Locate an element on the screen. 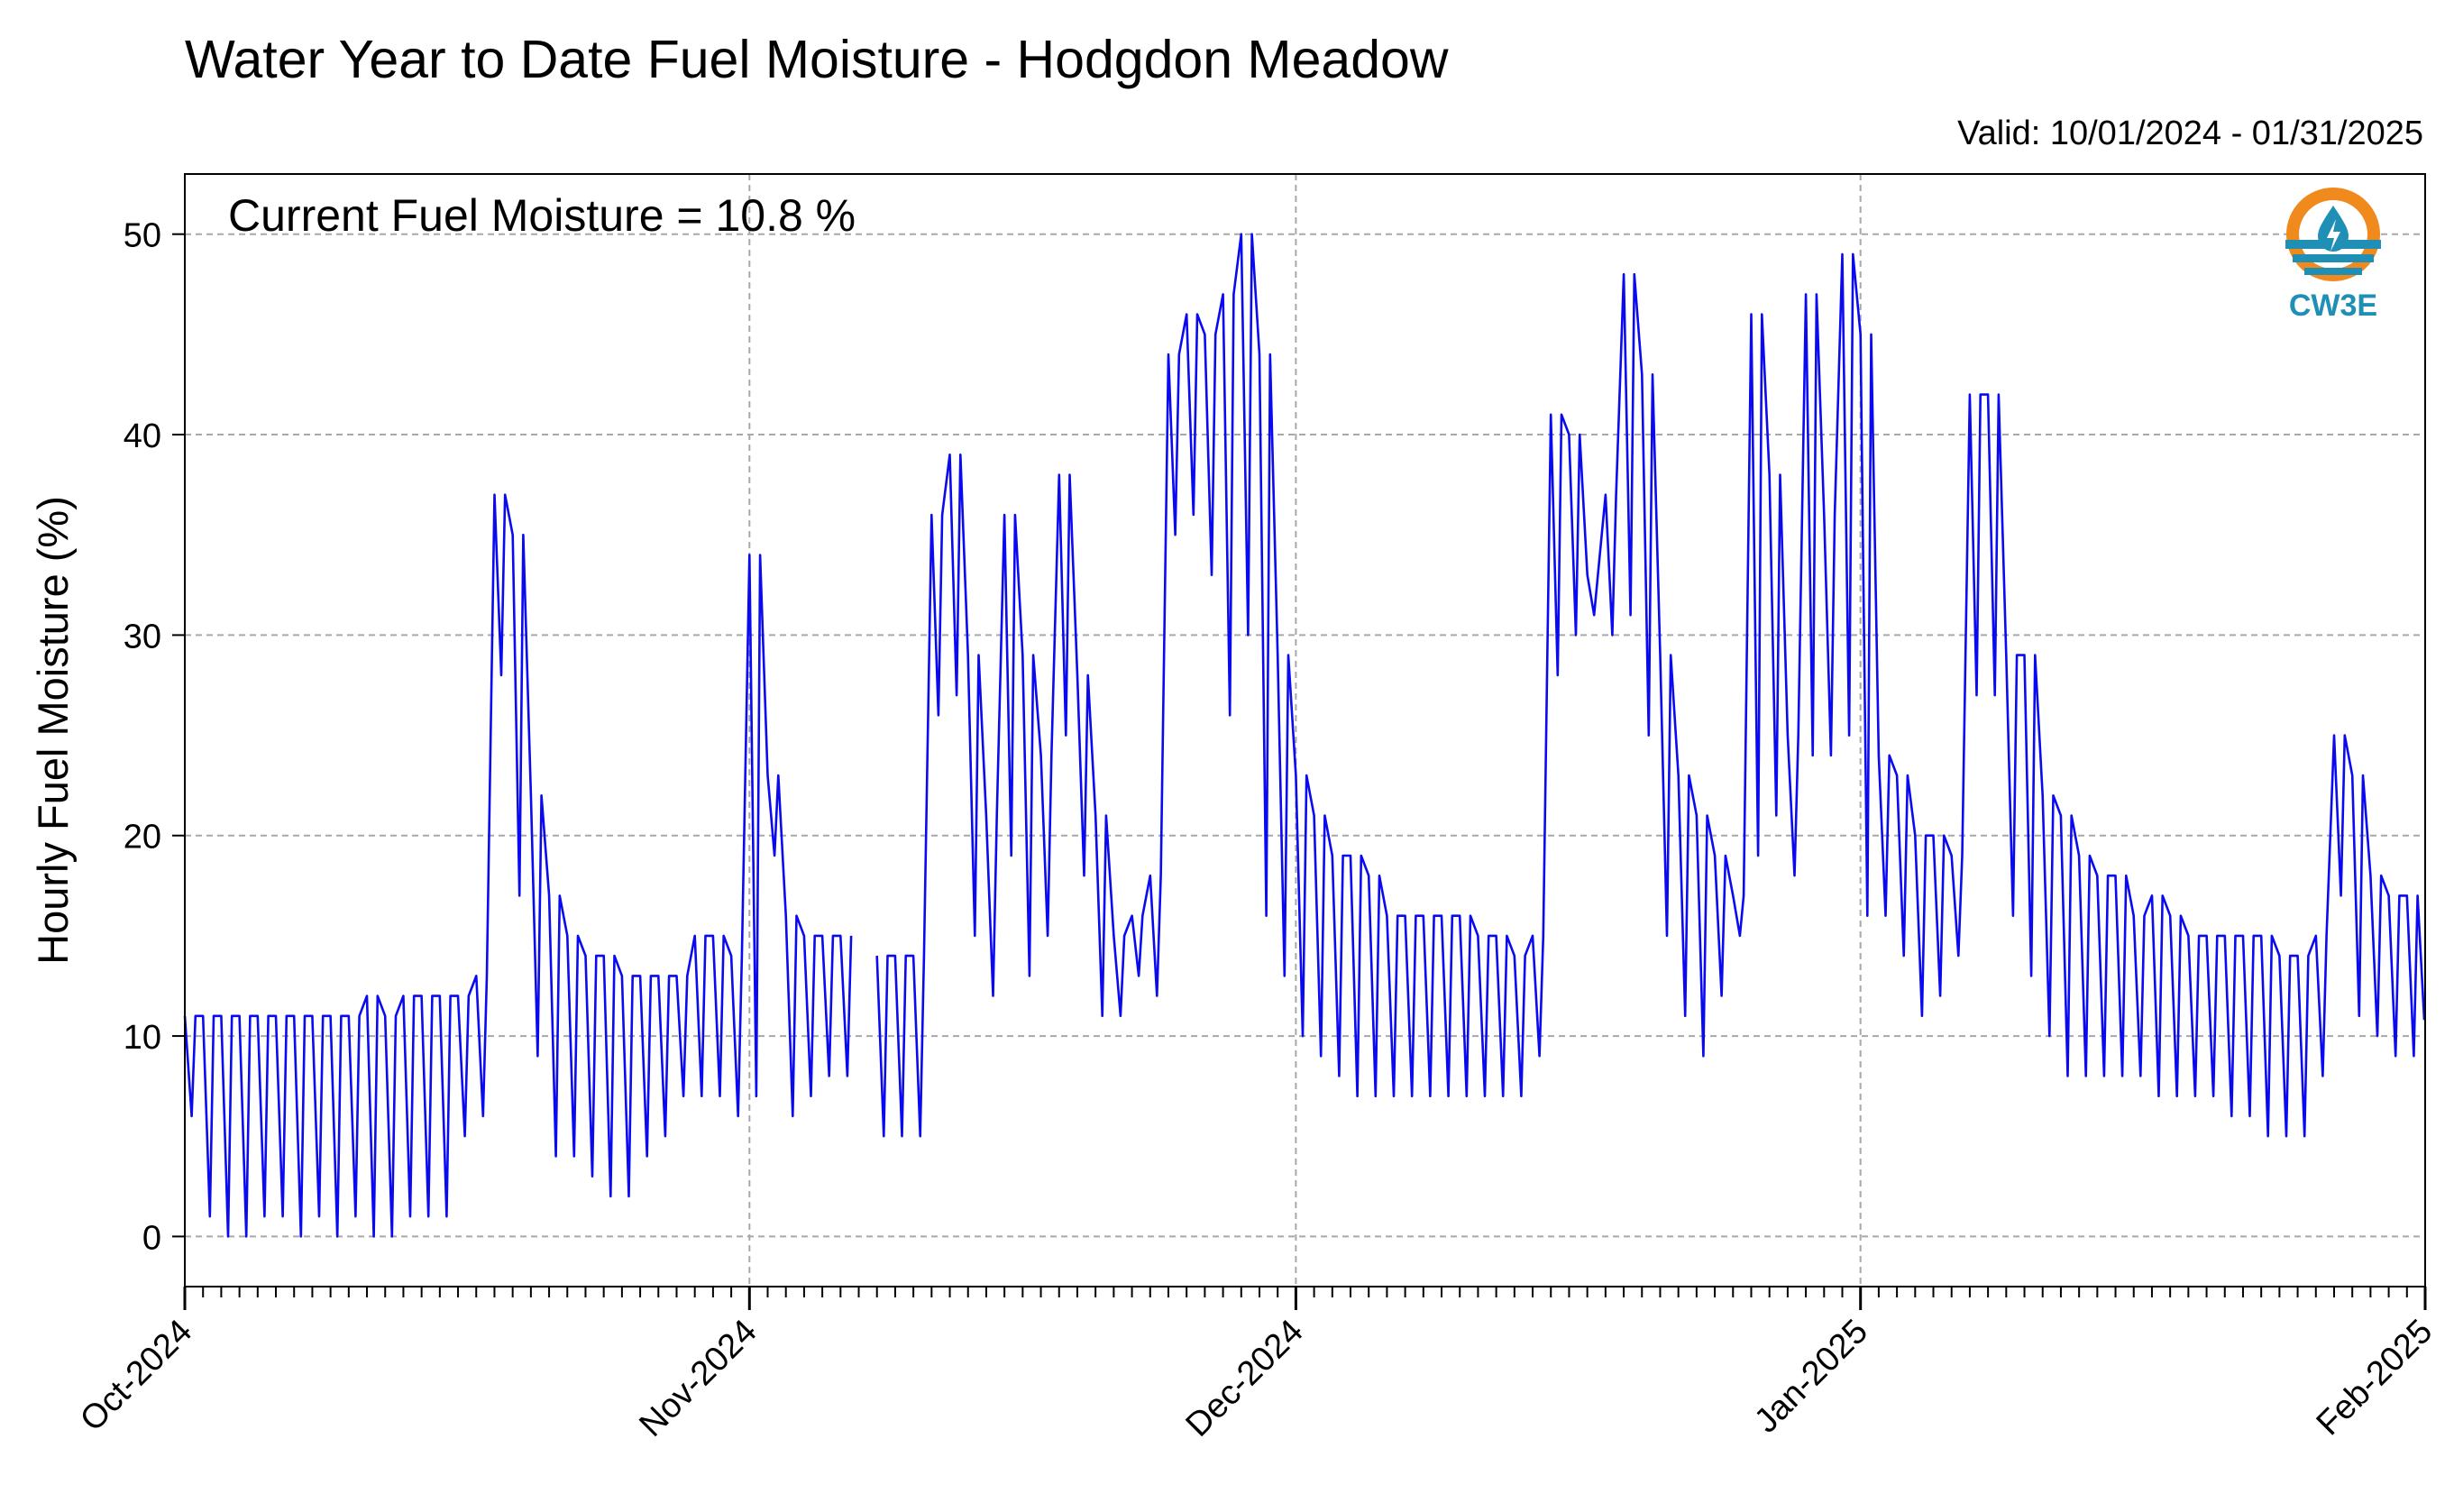 This screenshot has height=1512, width=2454. y-axis-label: Hourly Fuel Moisture (%) is located at coordinates (53, 730).